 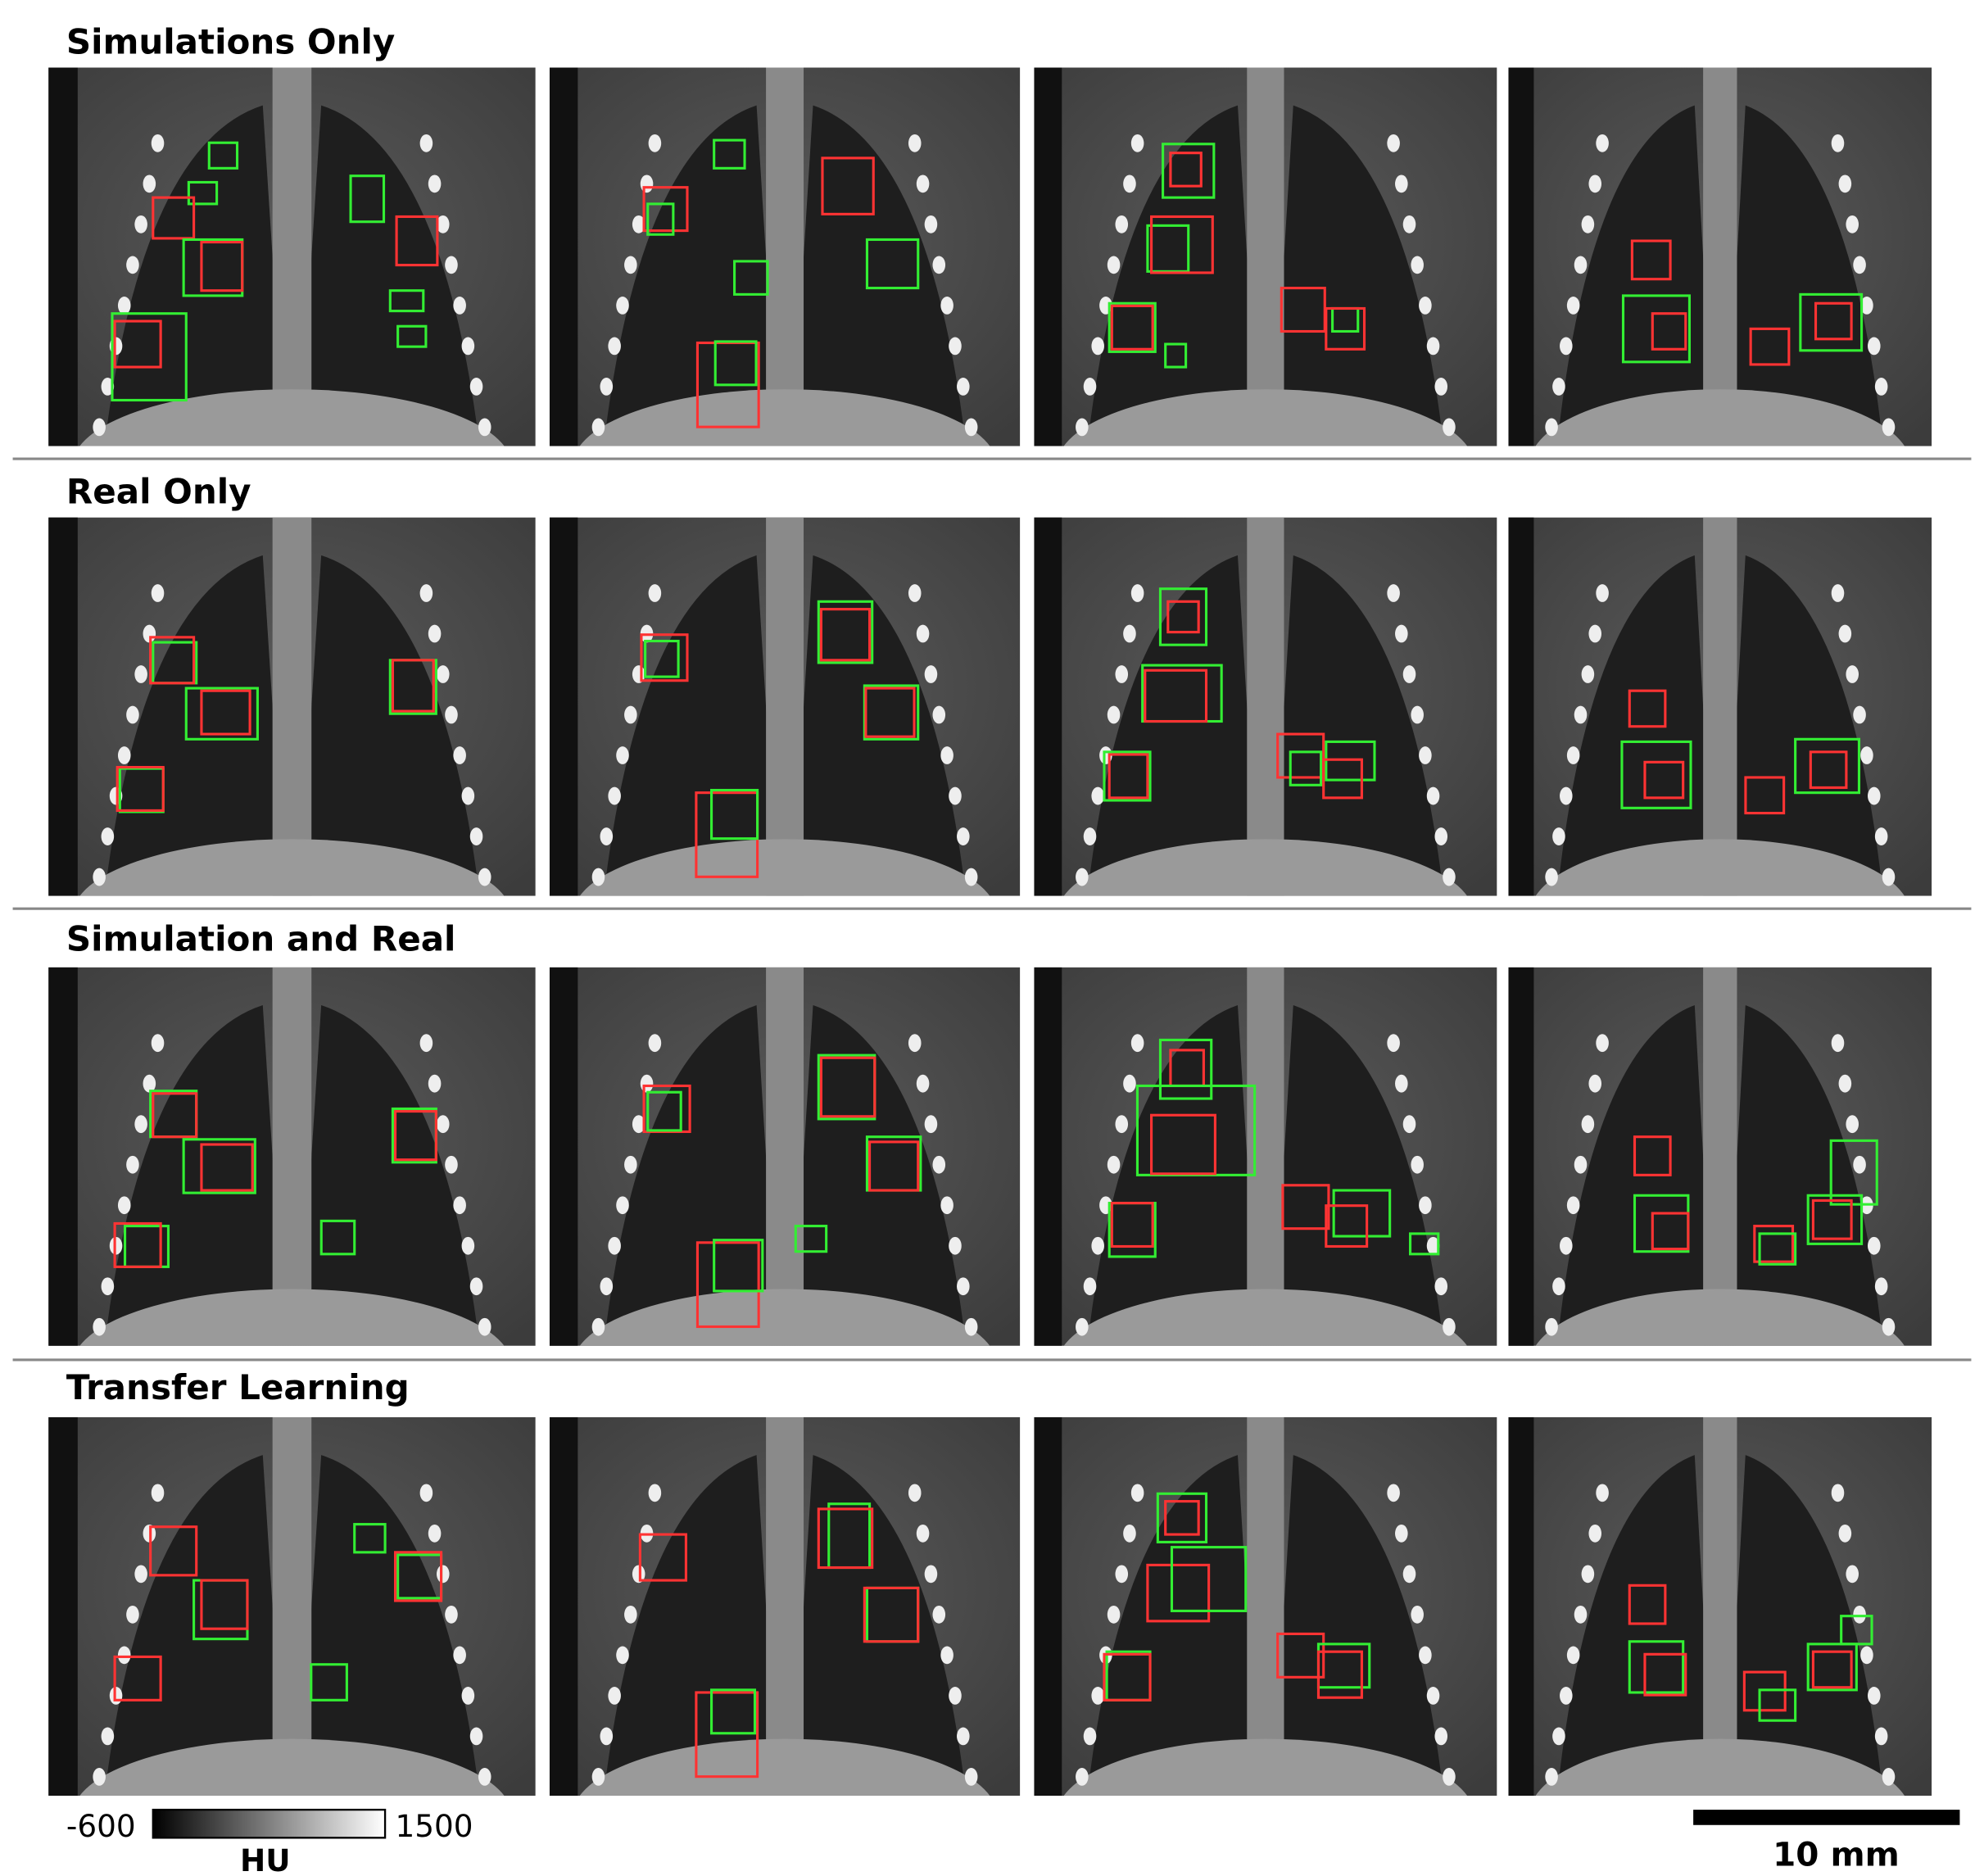 I want to click on row-title: Transfer Learning, so click(x=238, y=1387).